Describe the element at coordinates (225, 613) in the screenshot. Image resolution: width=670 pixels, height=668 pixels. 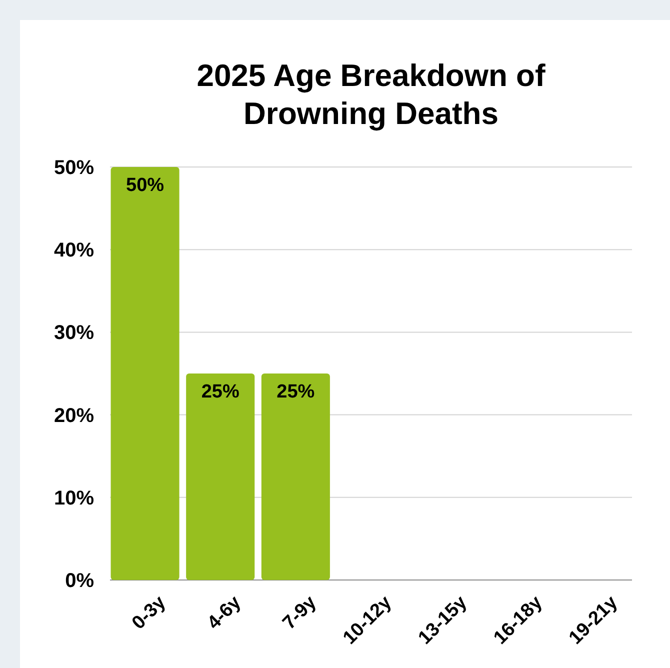
I see `x-tick-label: 4-6y` at that location.